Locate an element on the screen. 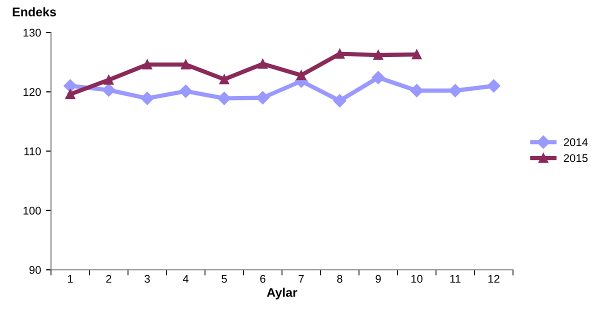 This screenshot has width=600, height=325. x-tick-label: 2 is located at coordinates (109, 278).